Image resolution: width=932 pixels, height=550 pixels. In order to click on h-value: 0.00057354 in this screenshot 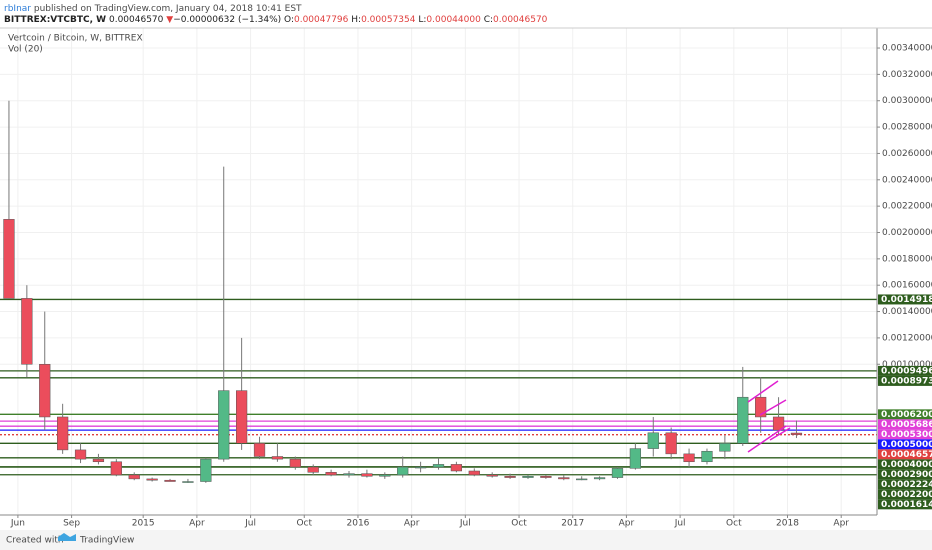, I will do `click(388, 20)`.